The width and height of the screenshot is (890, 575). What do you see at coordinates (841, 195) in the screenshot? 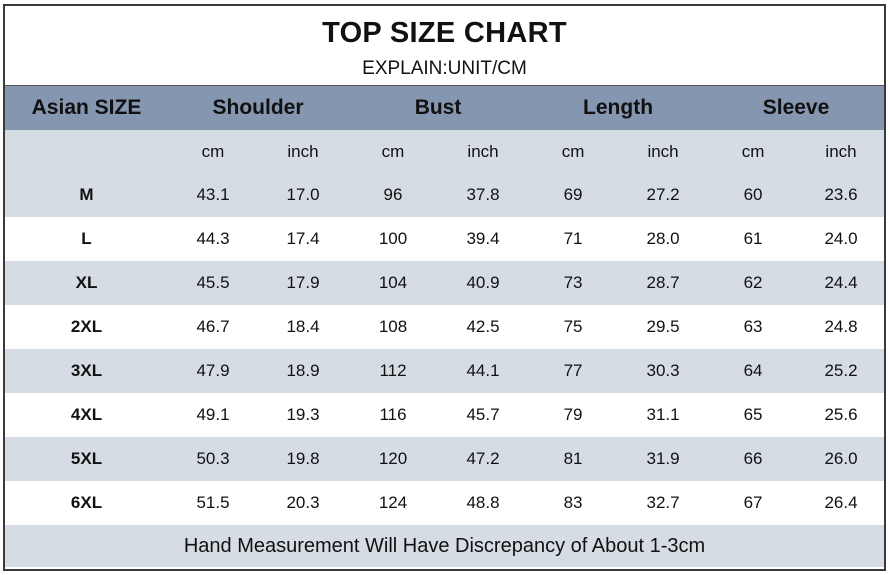
I see `measurement-cell: 23.6` at bounding box center [841, 195].